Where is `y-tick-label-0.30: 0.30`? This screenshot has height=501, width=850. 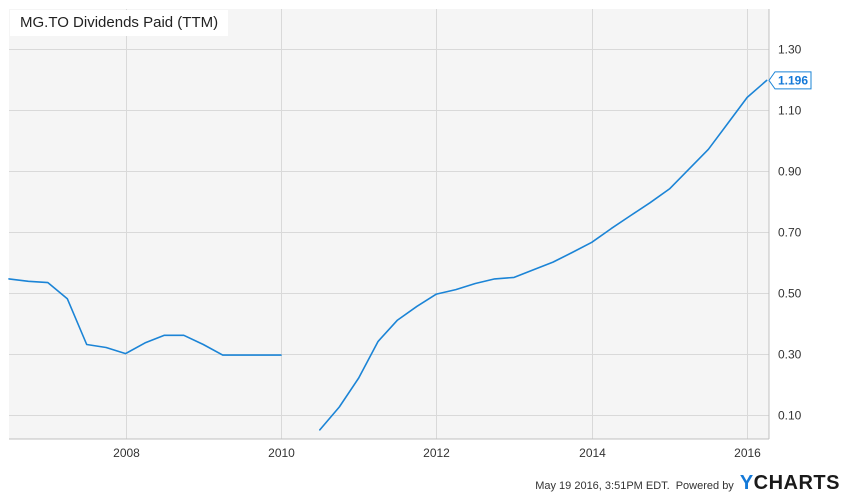 y-tick-label-0.30: 0.30 is located at coordinates (790, 355).